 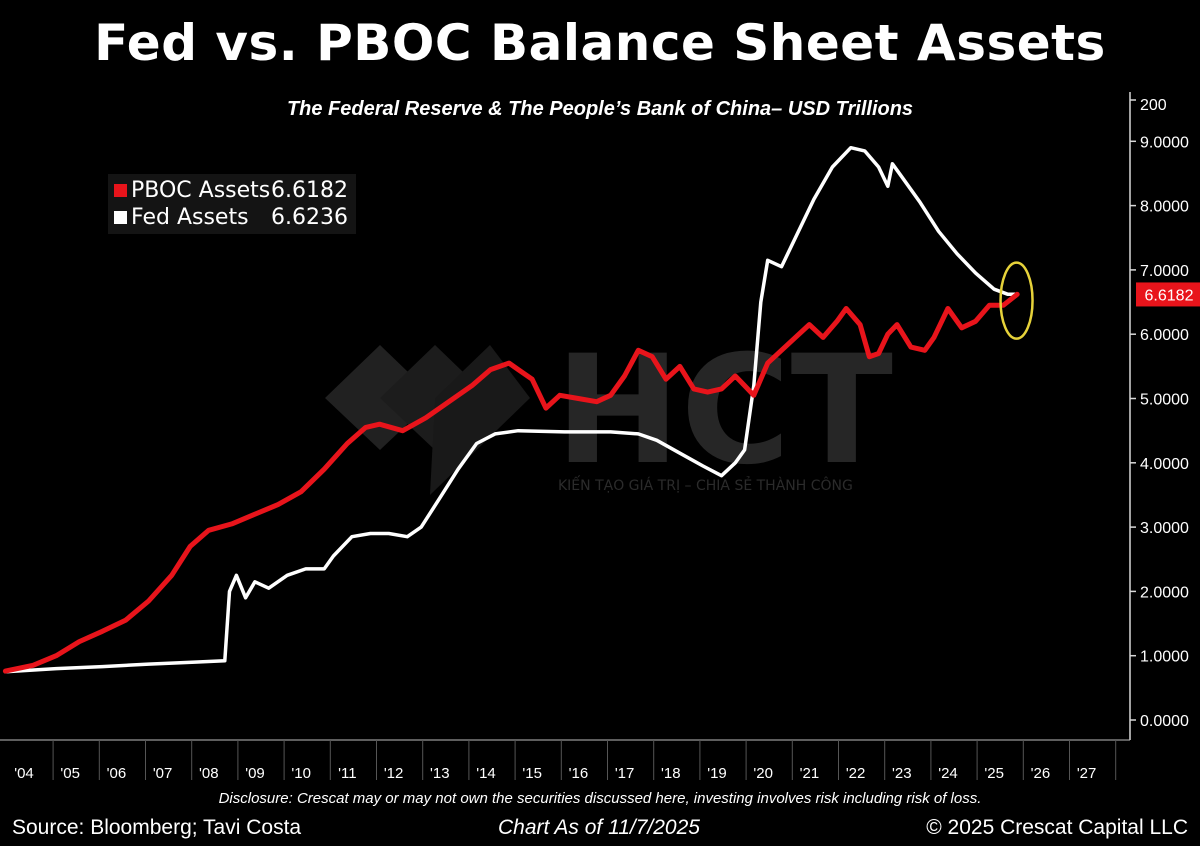 I want to click on x-tick-label: '07, so click(x=163, y=773).